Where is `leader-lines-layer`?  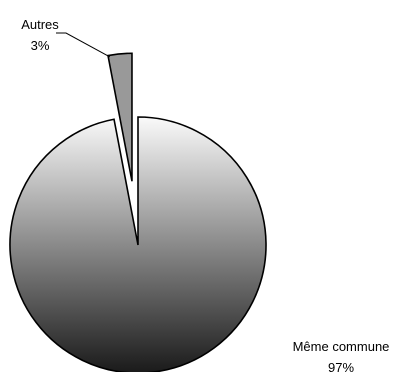 leader-lines-layer is located at coordinates (83, 45).